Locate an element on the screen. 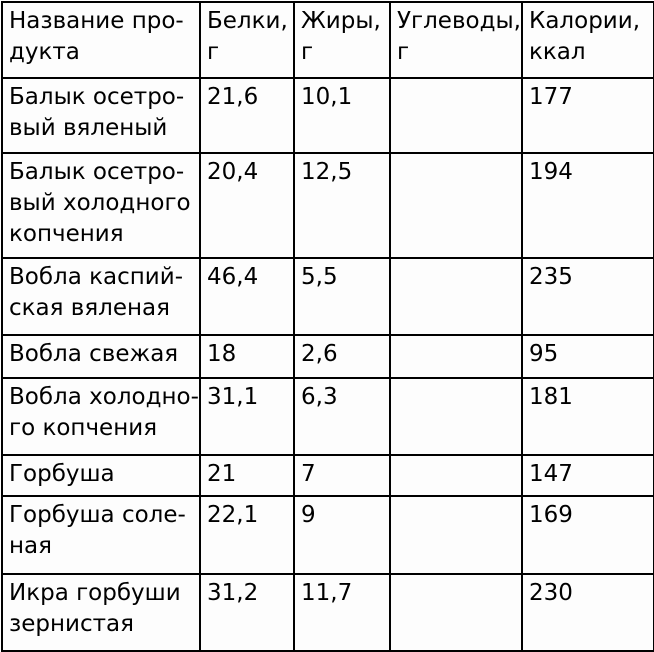 The height and width of the screenshot is (652, 654). cell-fat: 6,3 is located at coordinates (342, 416).